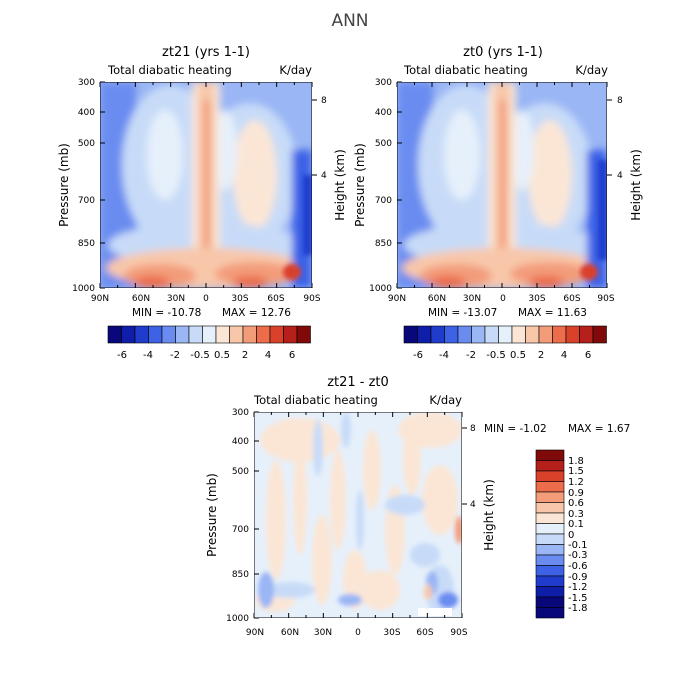 The height and width of the screenshot is (700, 700). Describe the element at coordinates (576, 514) in the screenshot. I see `colorbar-label: 0.3` at that location.